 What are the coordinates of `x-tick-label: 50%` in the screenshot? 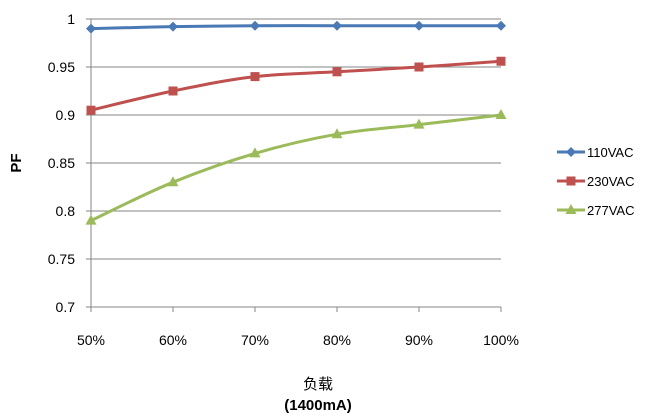 It's located at (91, 340).